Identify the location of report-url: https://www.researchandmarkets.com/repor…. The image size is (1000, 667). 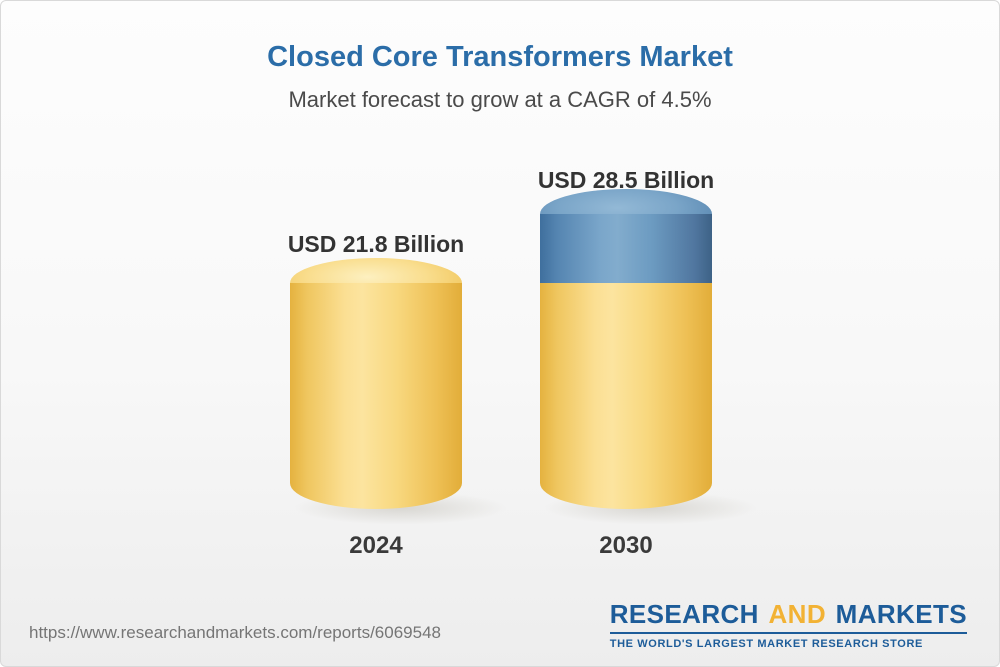
(235, 632).